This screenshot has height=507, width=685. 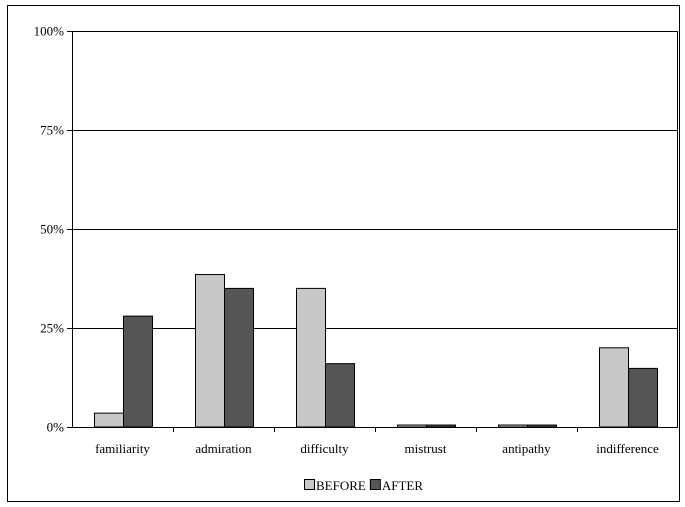 What do you see at coordinates (412, 426) in the screenshot?
I see `bar-before-mistrust` at bounding box center [412, 426].